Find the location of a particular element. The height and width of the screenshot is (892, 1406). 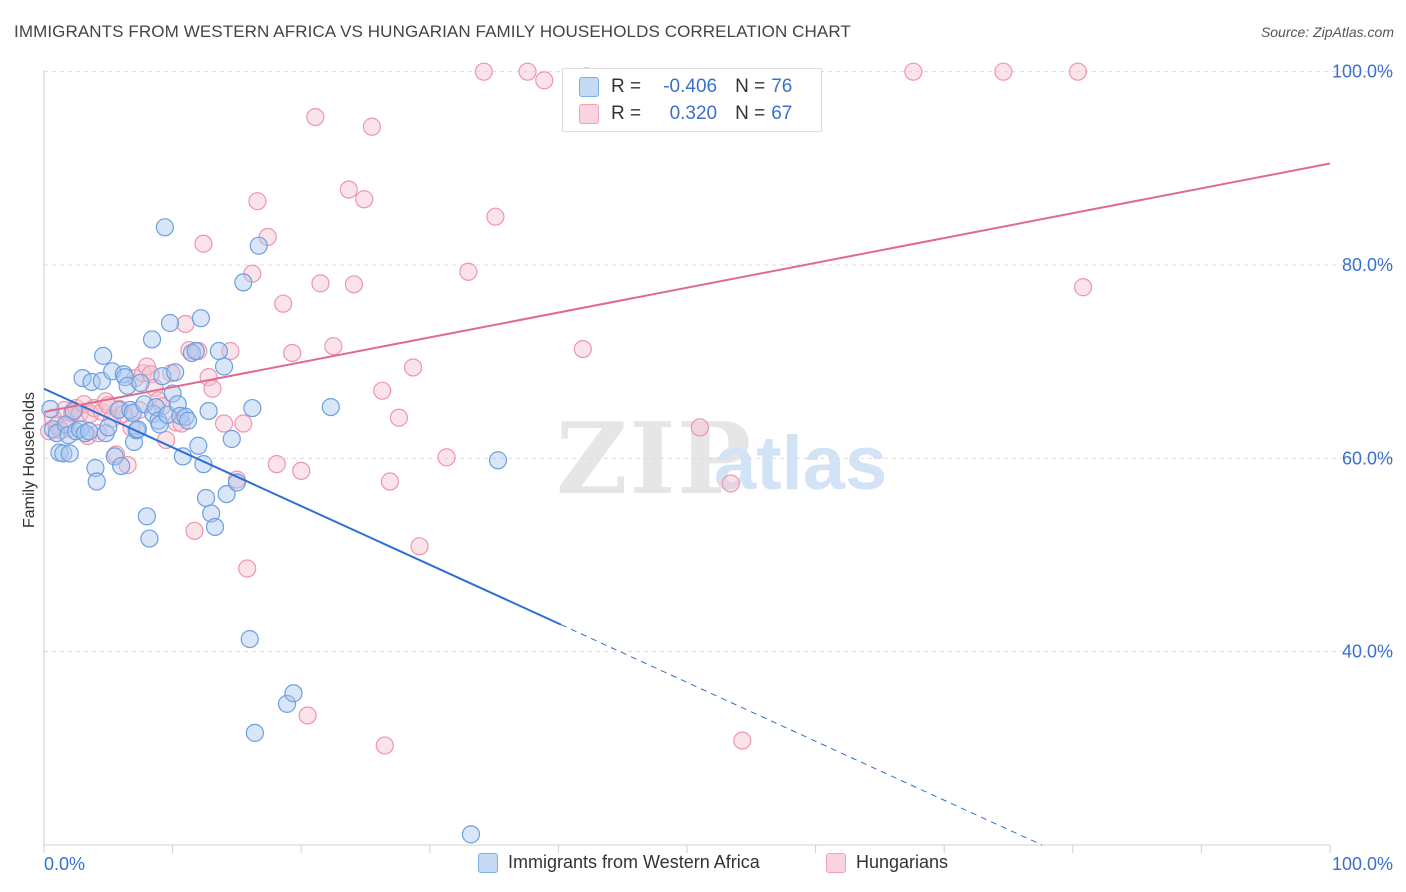

series-legend-item-blue: Immigrants from Western Africa is located at coordinates (619, 862).